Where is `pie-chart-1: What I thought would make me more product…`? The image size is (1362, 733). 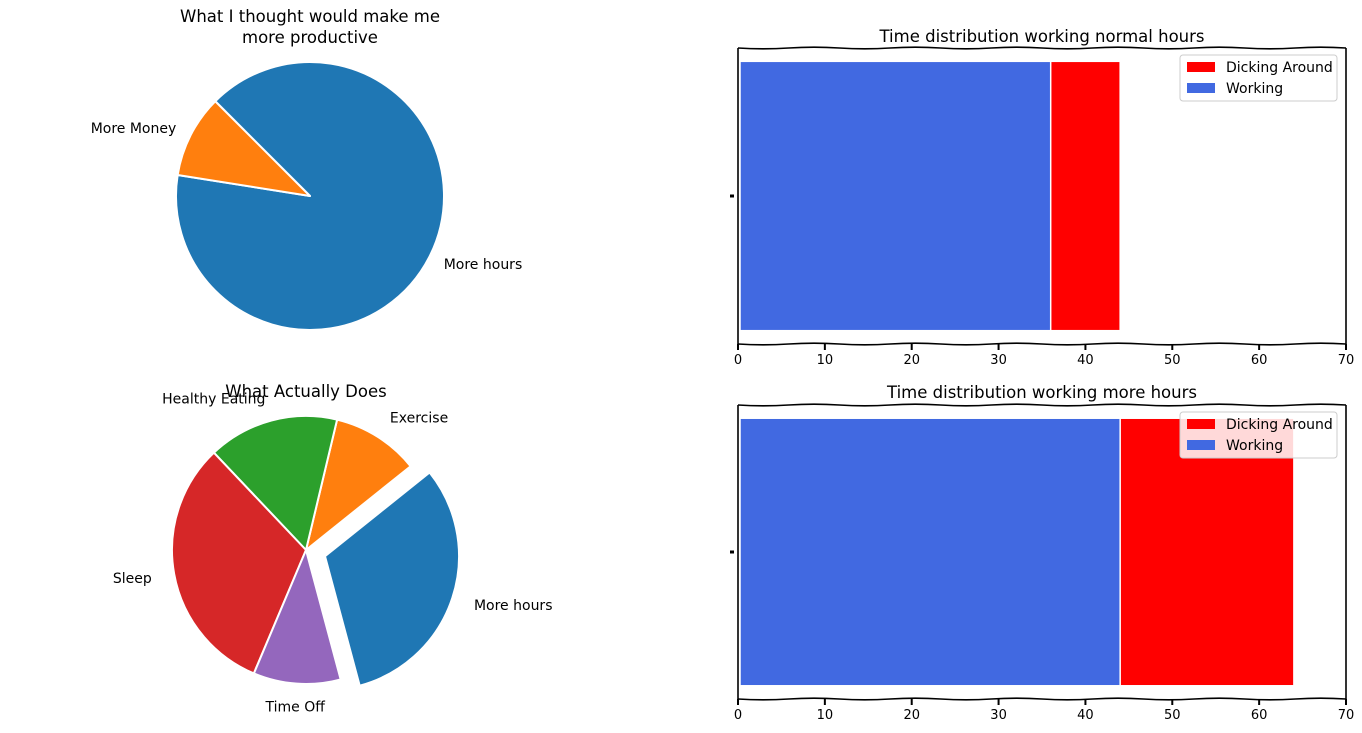
pie-chart-1: What I thought would make me more product… is located at coordinates (307, 169).